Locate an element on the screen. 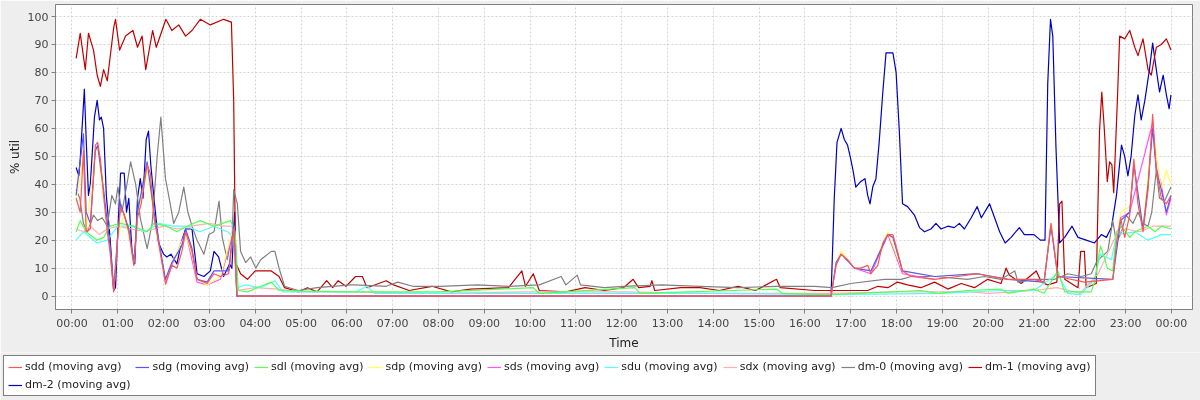 The height and width of the screenshot is (400, 1200). legend-label: sdg (moving avg) is located at coordinates (200, 366).